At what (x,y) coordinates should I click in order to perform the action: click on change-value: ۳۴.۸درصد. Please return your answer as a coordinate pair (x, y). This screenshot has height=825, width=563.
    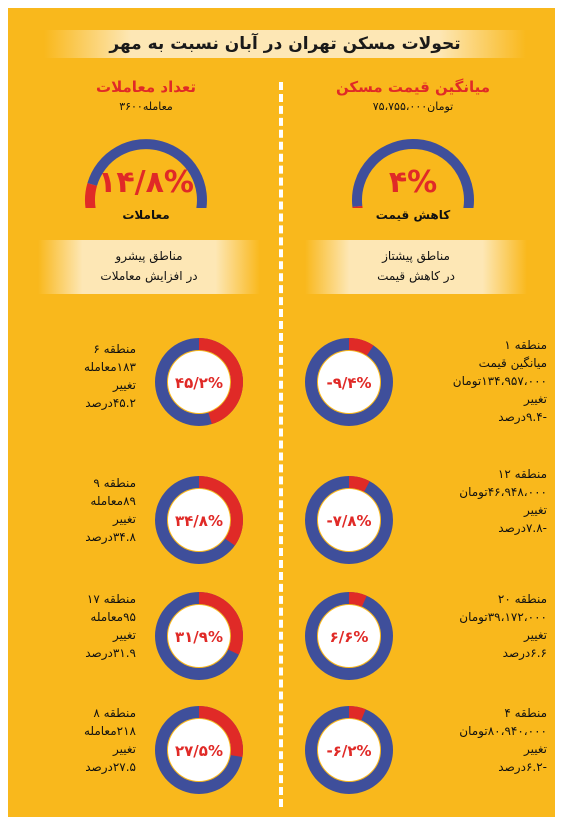
    Looking at the image, I should click on (110, 537).